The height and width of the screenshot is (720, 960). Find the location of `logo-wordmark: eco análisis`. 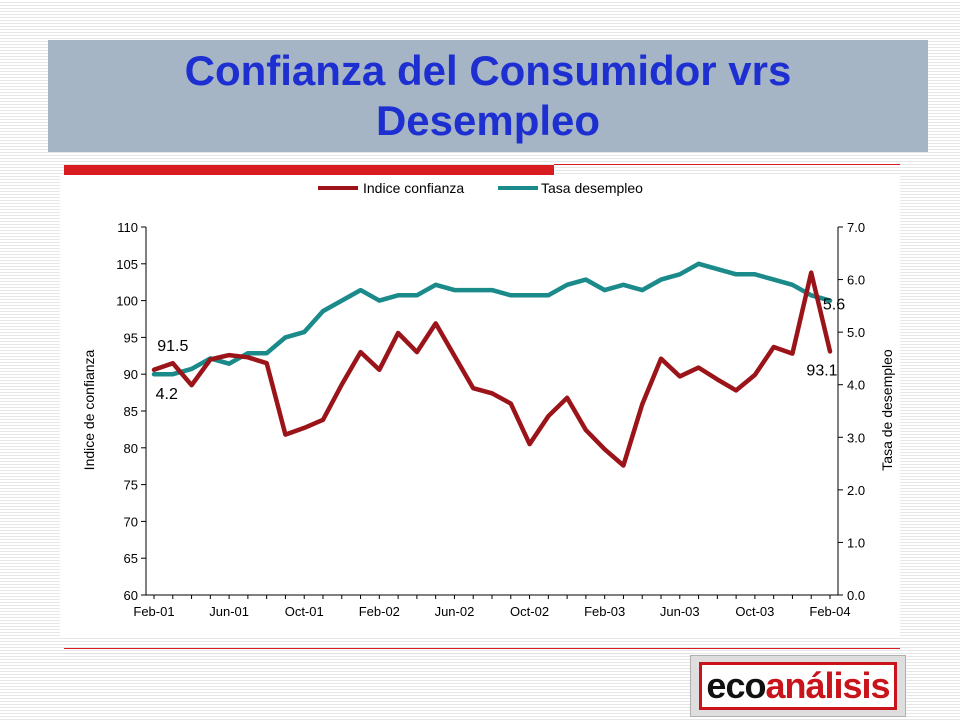

logo-wordmark: eco análisis is located at coordinates (798, 686).